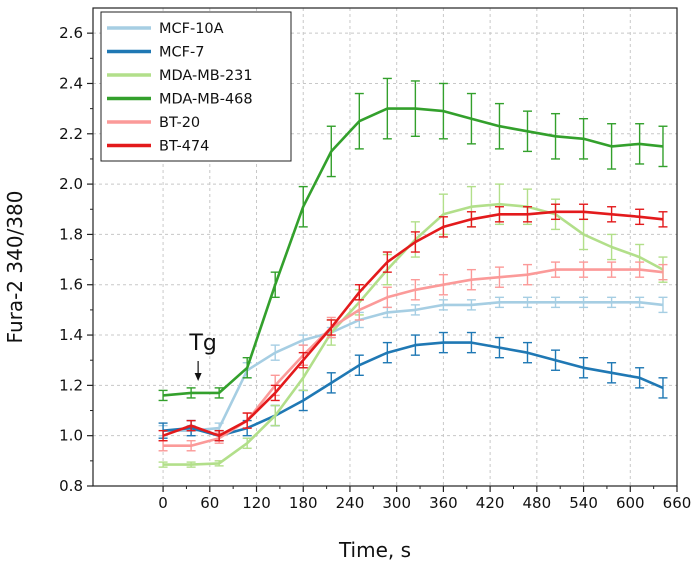 This screenshot has width=695, height=579. I want to click on y-tick-label: 2.6, so click(71, 33).